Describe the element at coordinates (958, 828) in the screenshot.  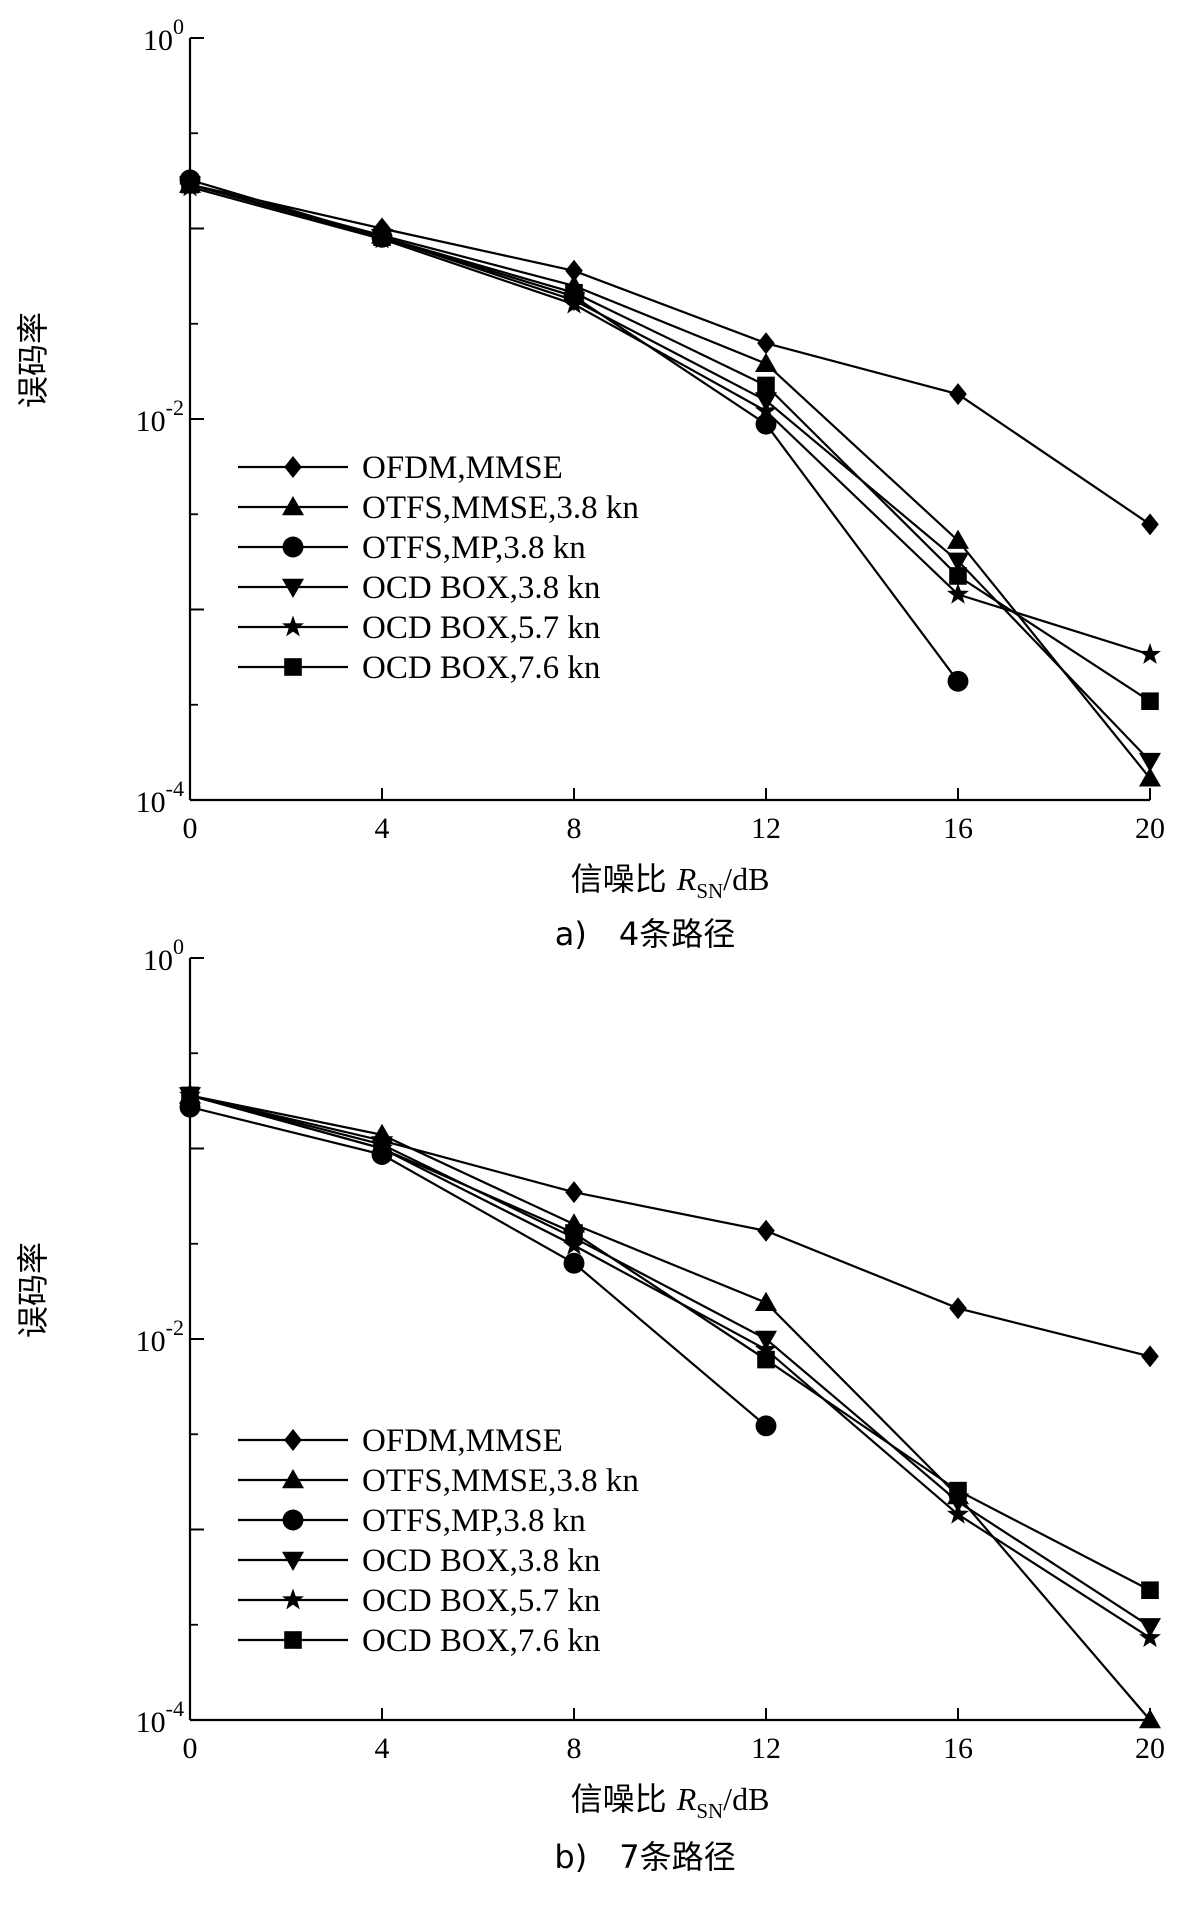
I see `x-tick-label: 16` at that location.